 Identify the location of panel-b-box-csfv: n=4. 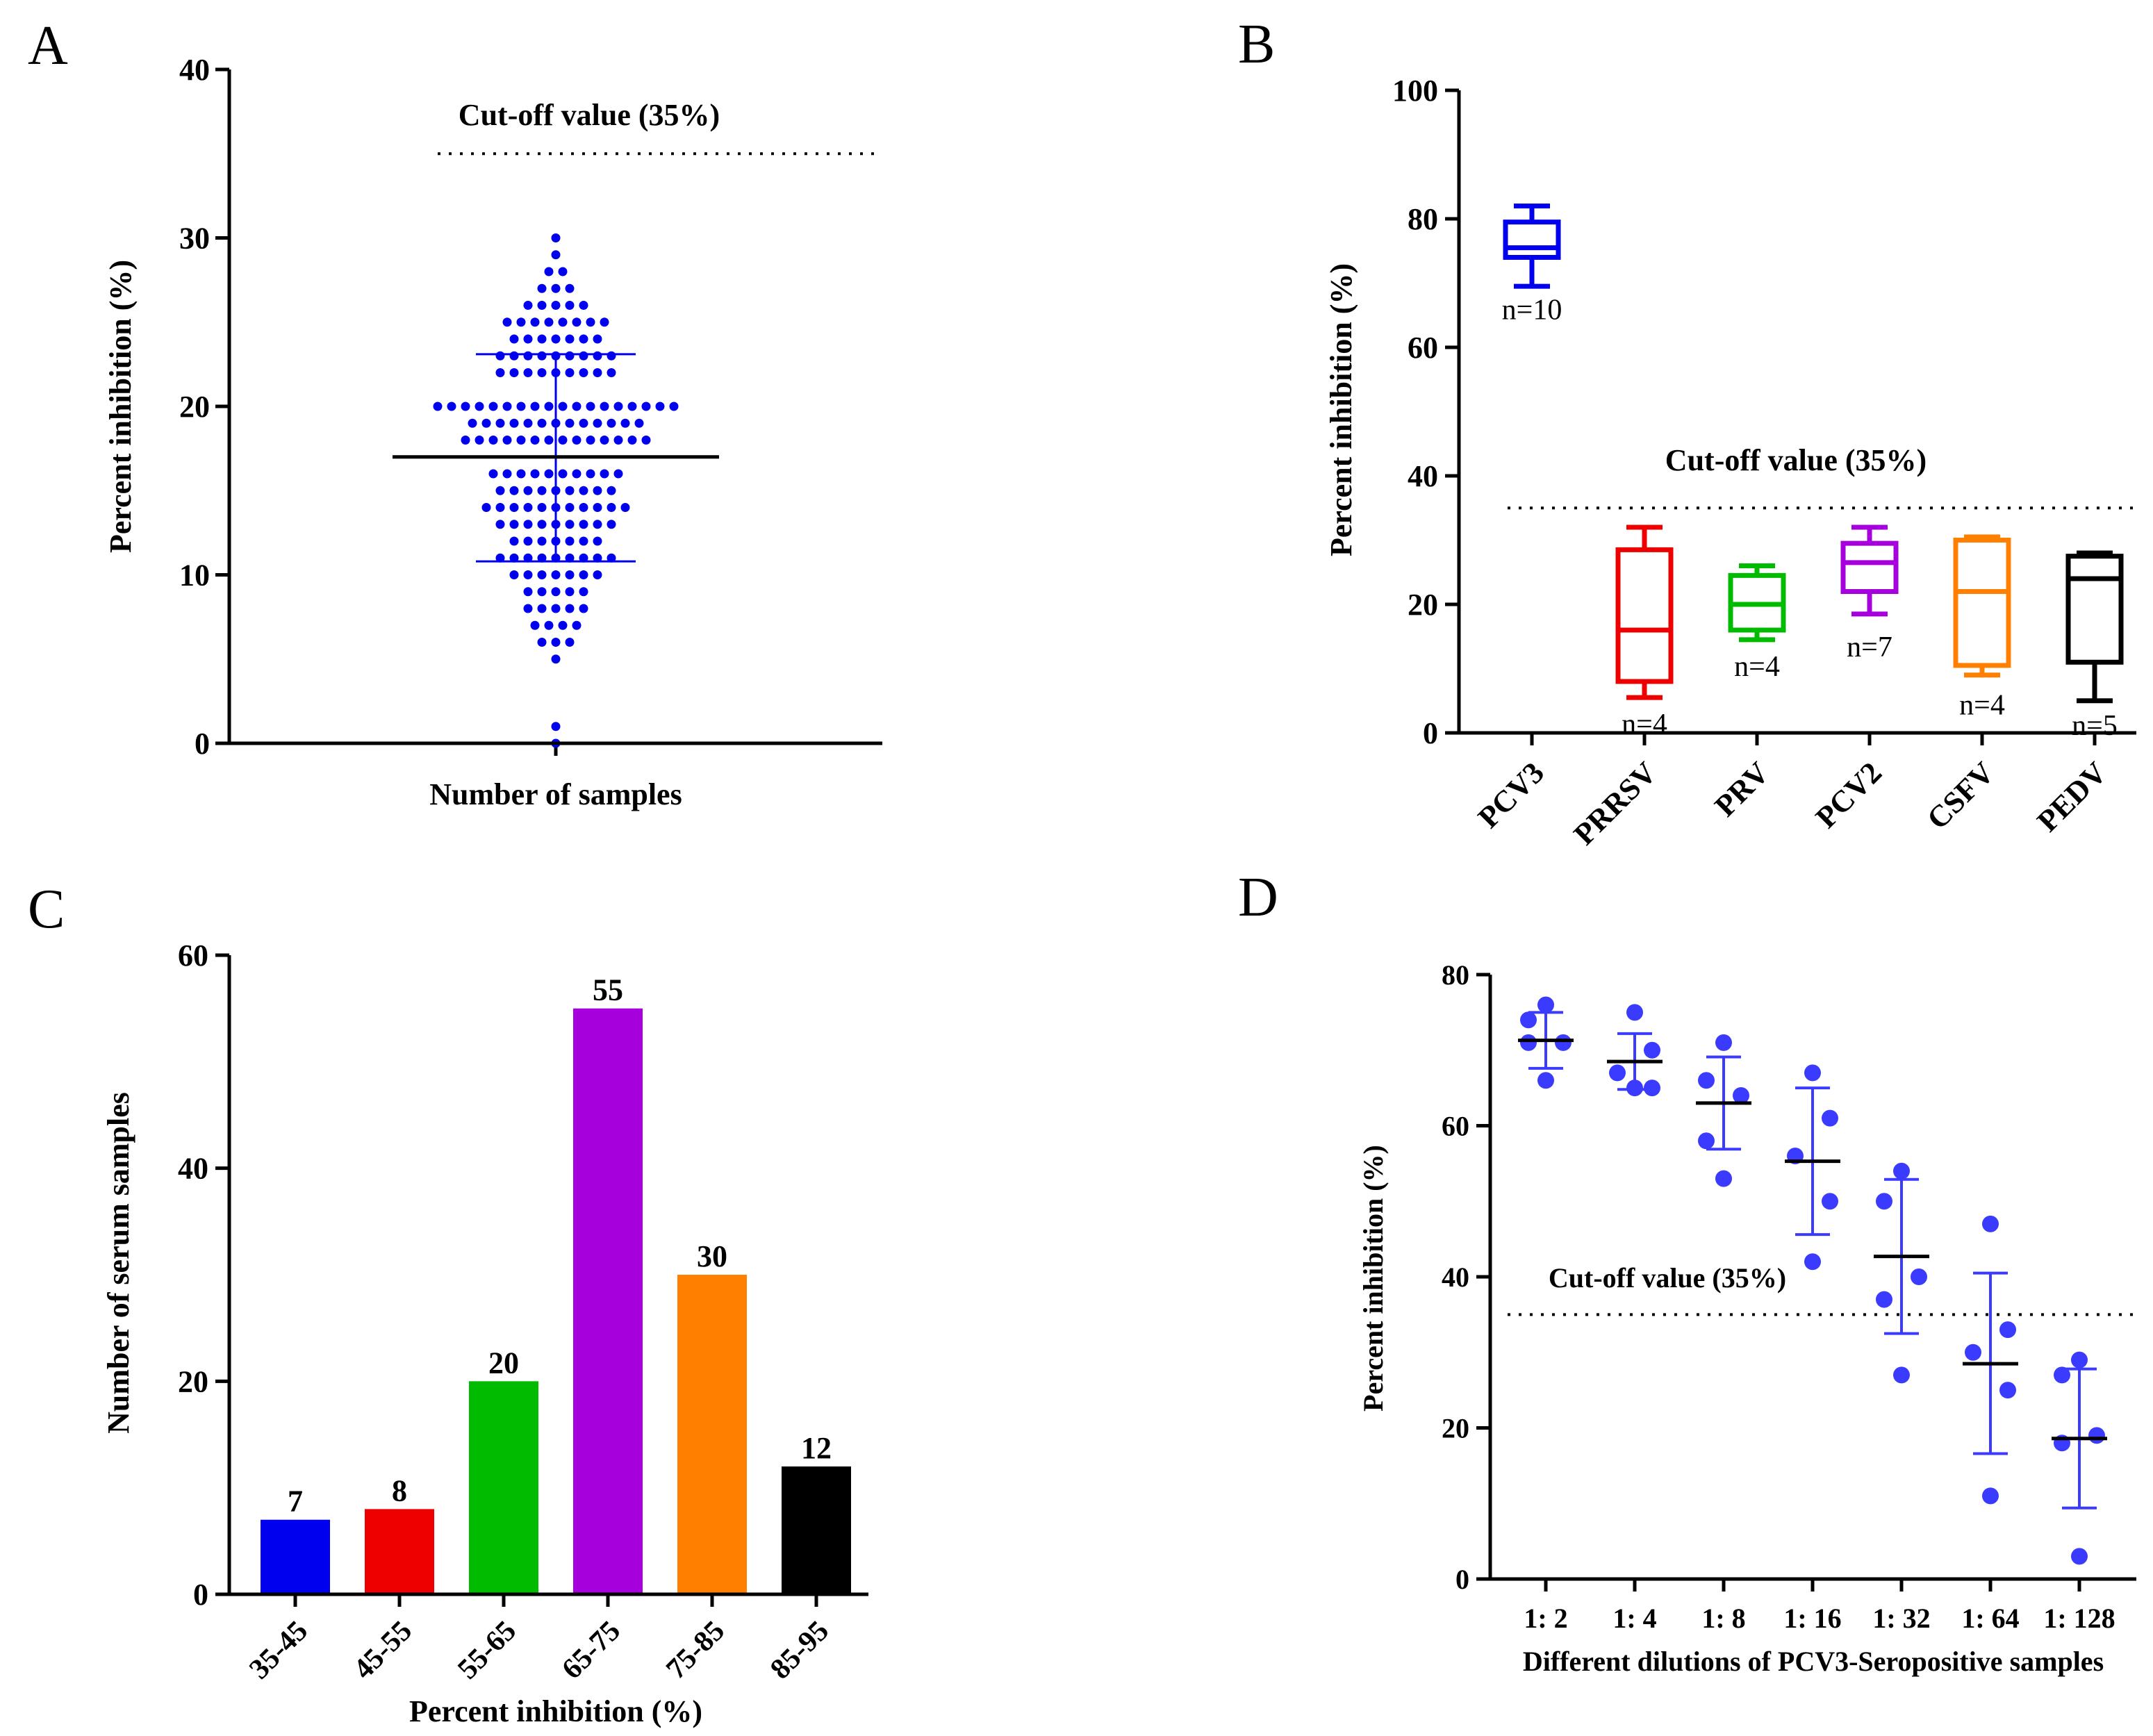
(1982, 627).